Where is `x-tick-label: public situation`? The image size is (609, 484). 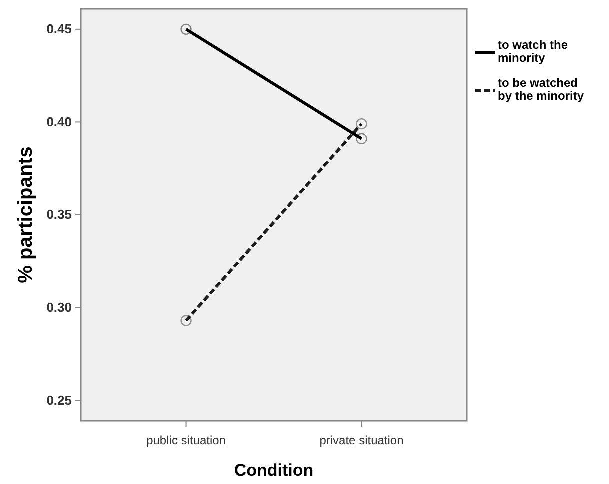 x-tick-label: public situation is located at coordinates (186, 440).